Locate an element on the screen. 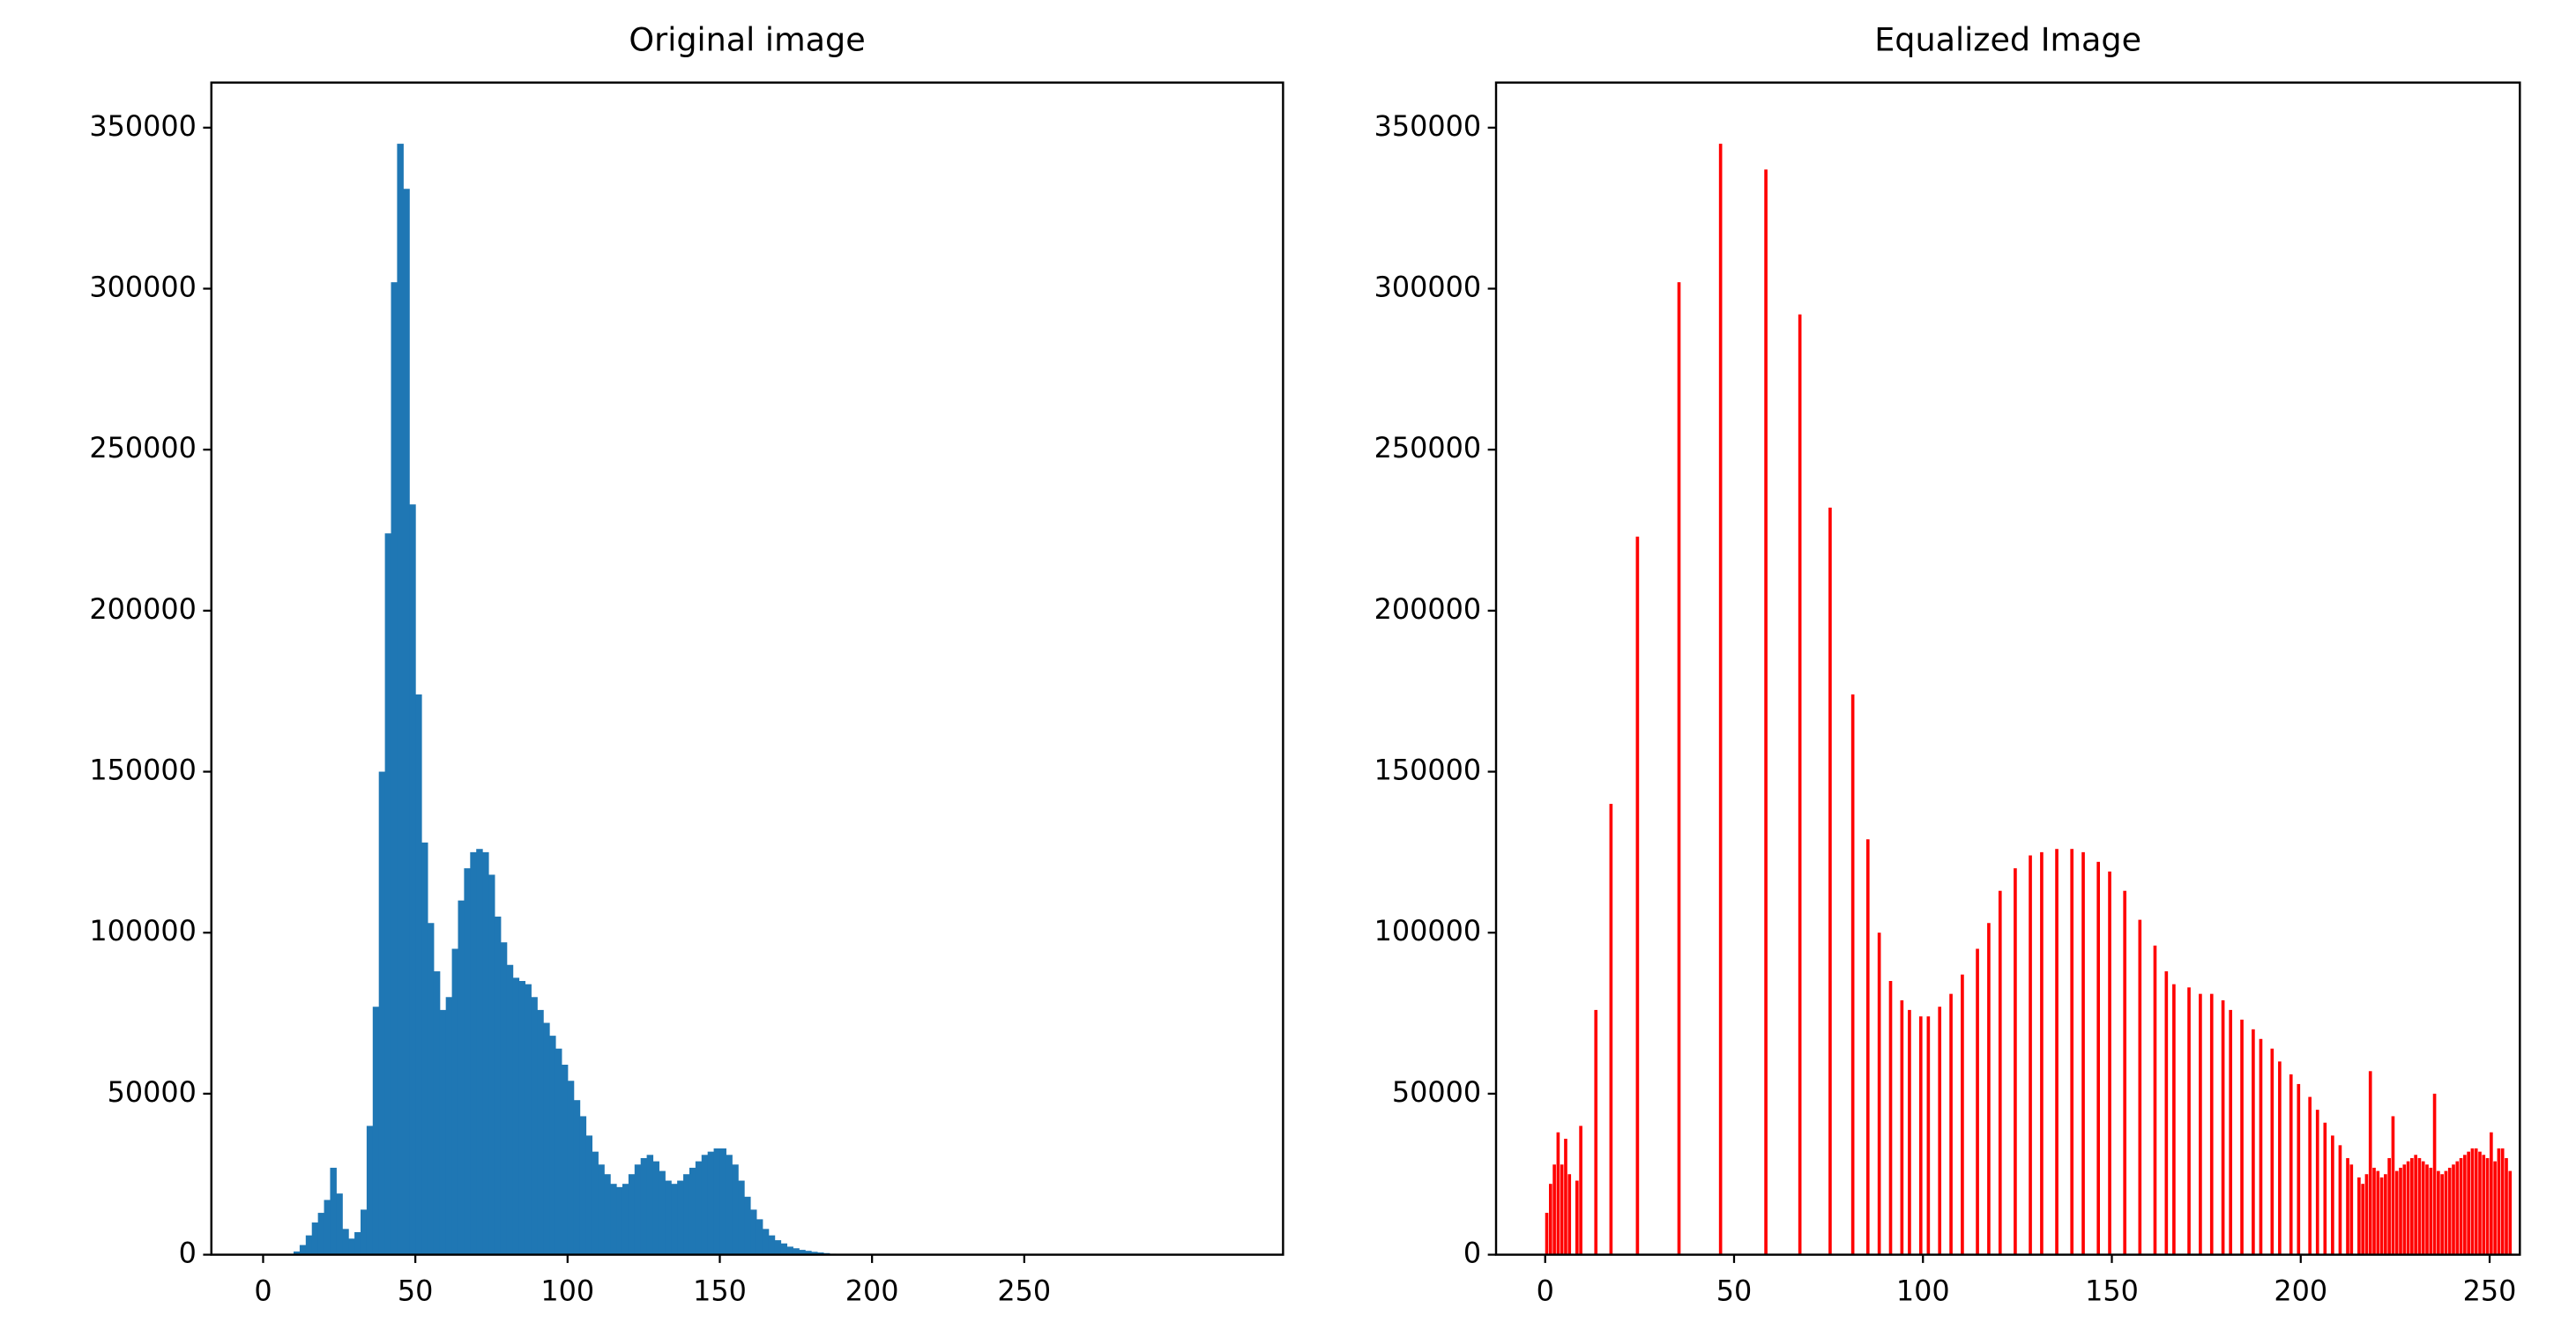 This screenshot has height=1330, width=2576. x-tick-label: 50 is located at coordinates (416, 1291).